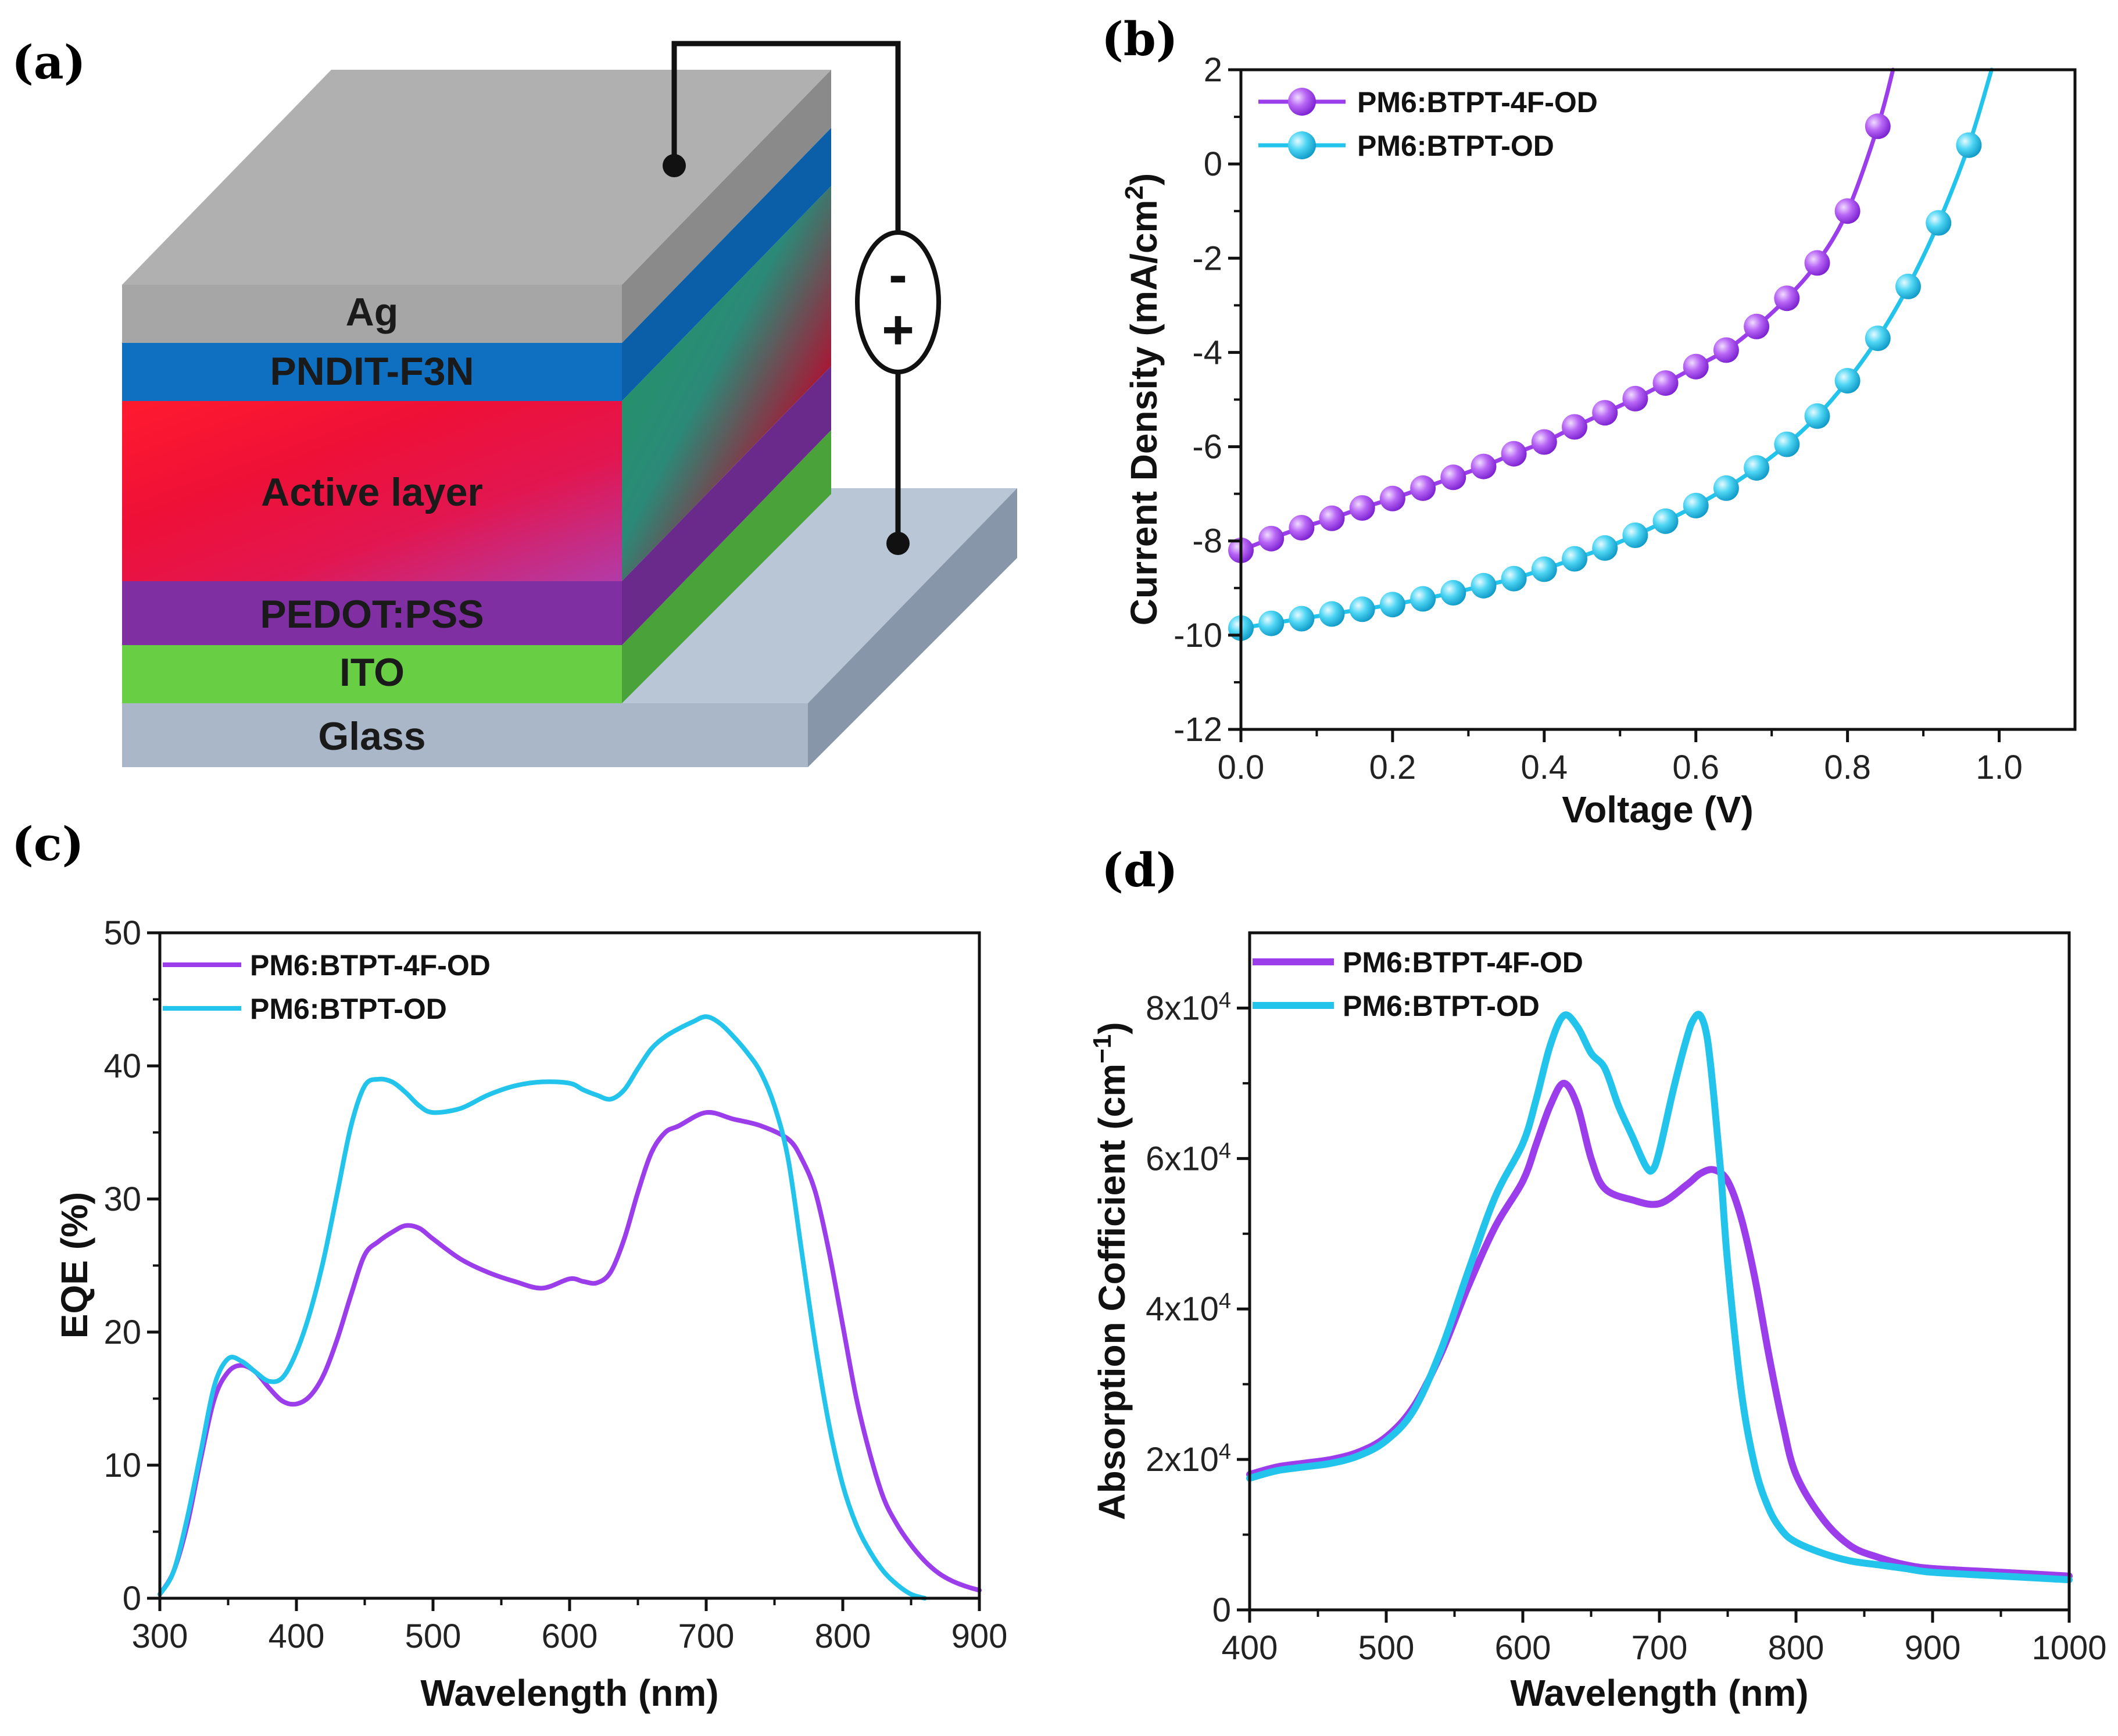 The width and height of the screenshot is (2118, 1736). What do you see at coordinates (1477, 102) in the screenshot?
I see `legend-b-label-0: PM6:BTPT-4F-OD` at bounding box center [1477, 102].